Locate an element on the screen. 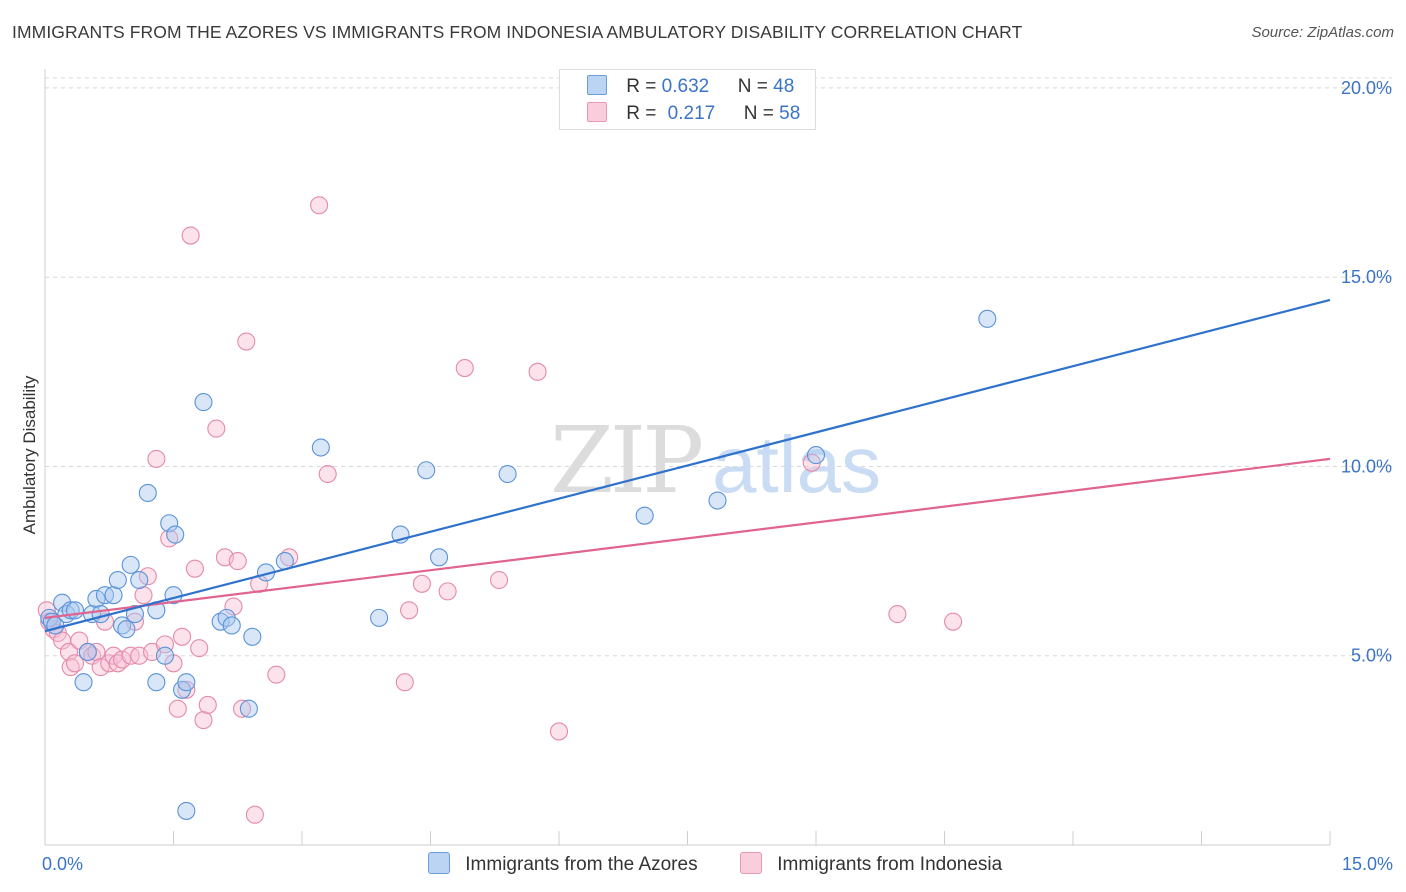  bottom-legend-indonesia: Immigrants from Indonesia is located at coordinates (871, 864).